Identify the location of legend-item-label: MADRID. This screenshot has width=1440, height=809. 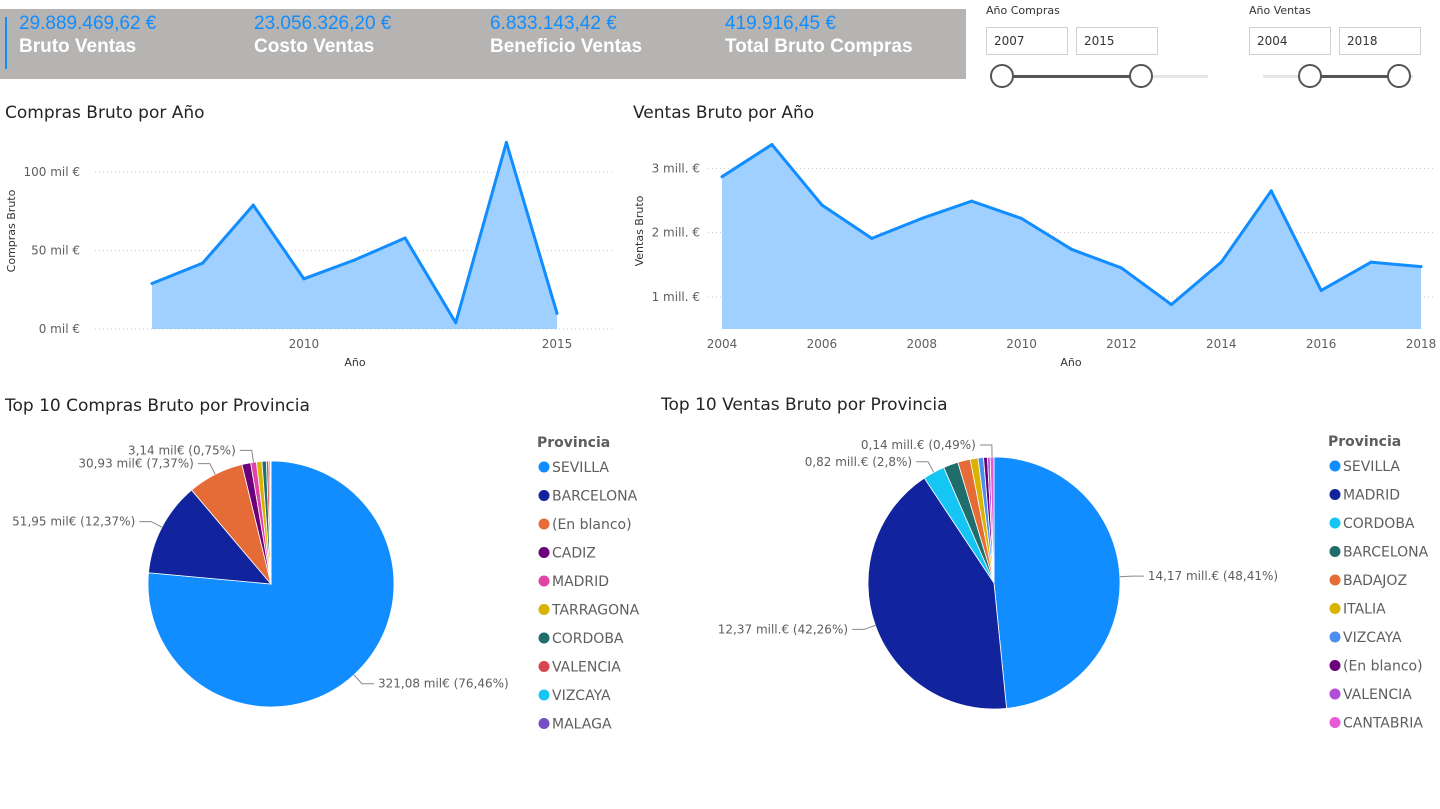
(580, 582).